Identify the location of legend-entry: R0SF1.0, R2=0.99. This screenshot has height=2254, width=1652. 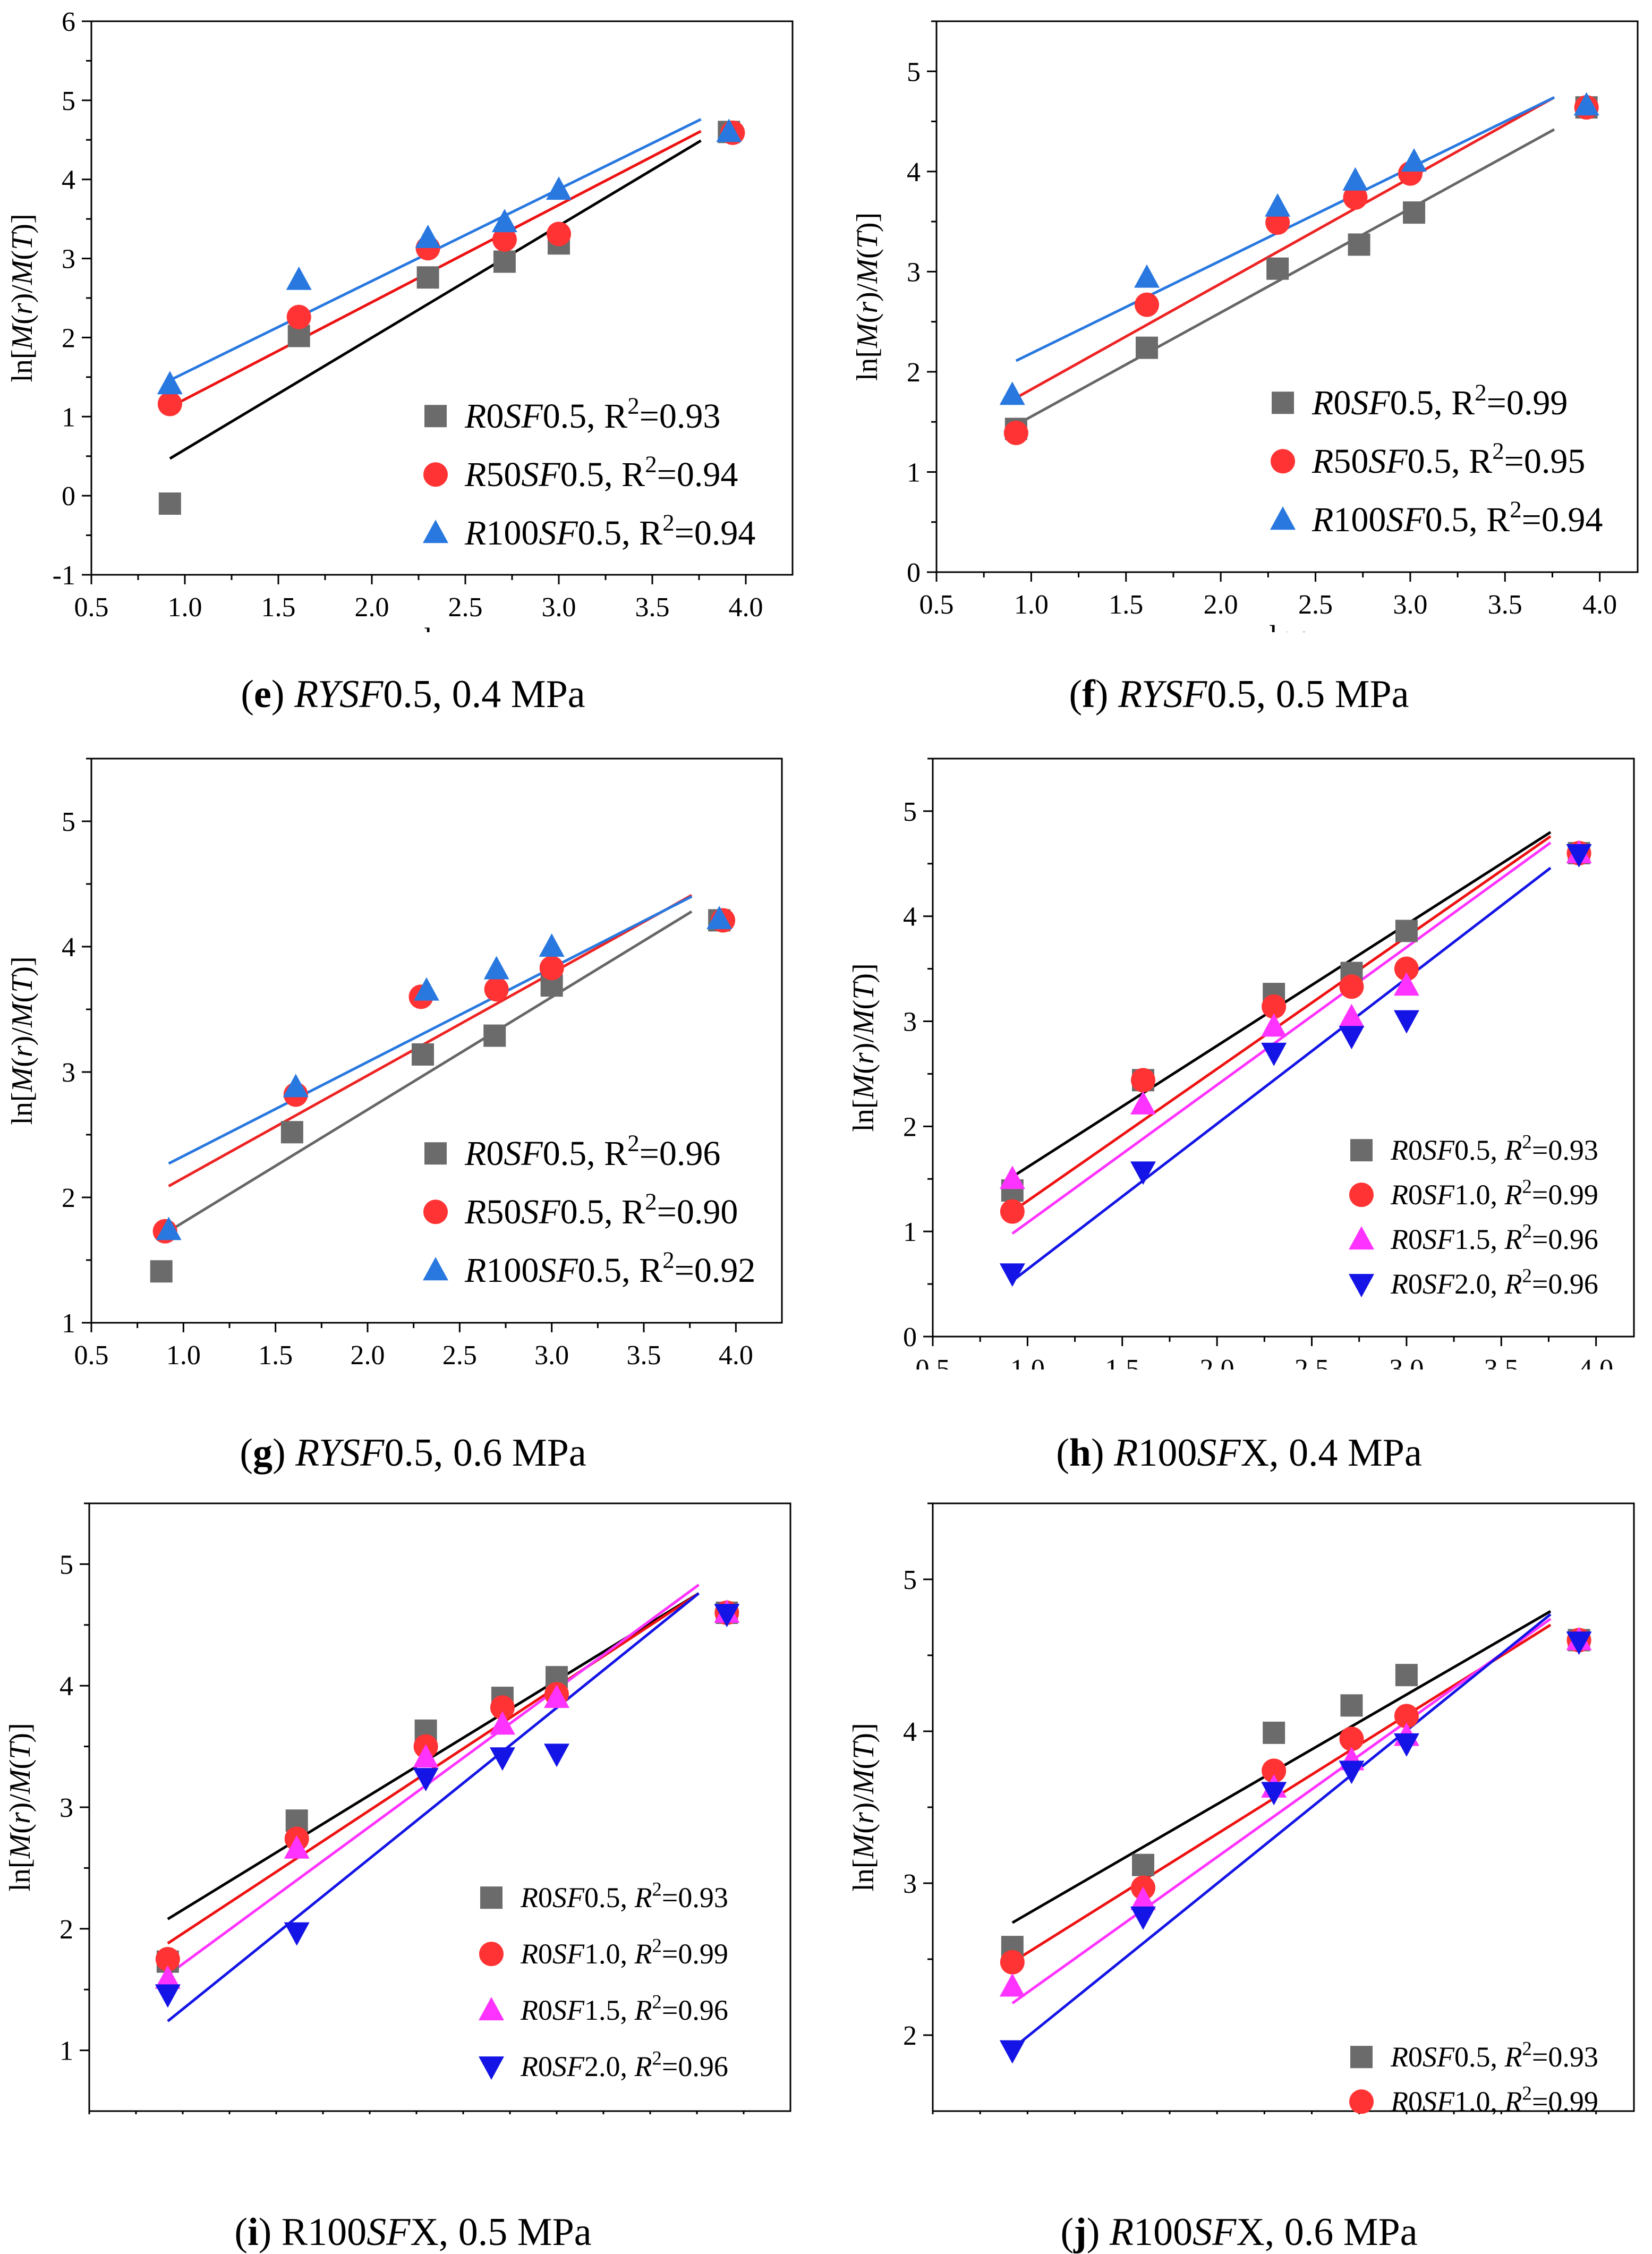
(1494, 1193).